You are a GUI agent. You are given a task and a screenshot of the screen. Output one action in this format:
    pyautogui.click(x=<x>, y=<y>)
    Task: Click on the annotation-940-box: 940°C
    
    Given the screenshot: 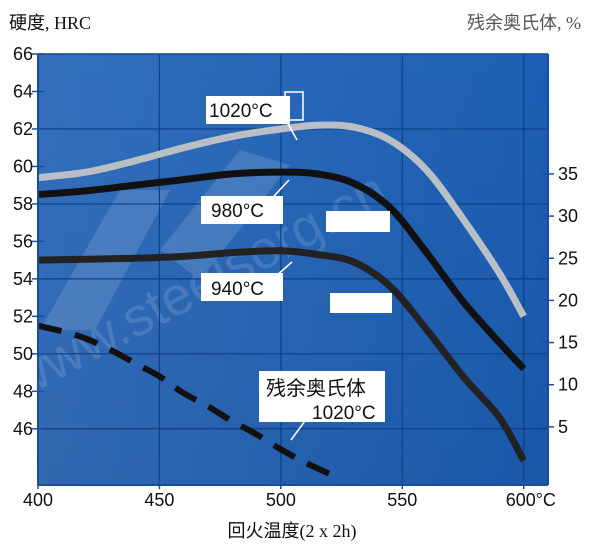 What is the action you would take?
    pyautogui.click(x=247, y=281)
    